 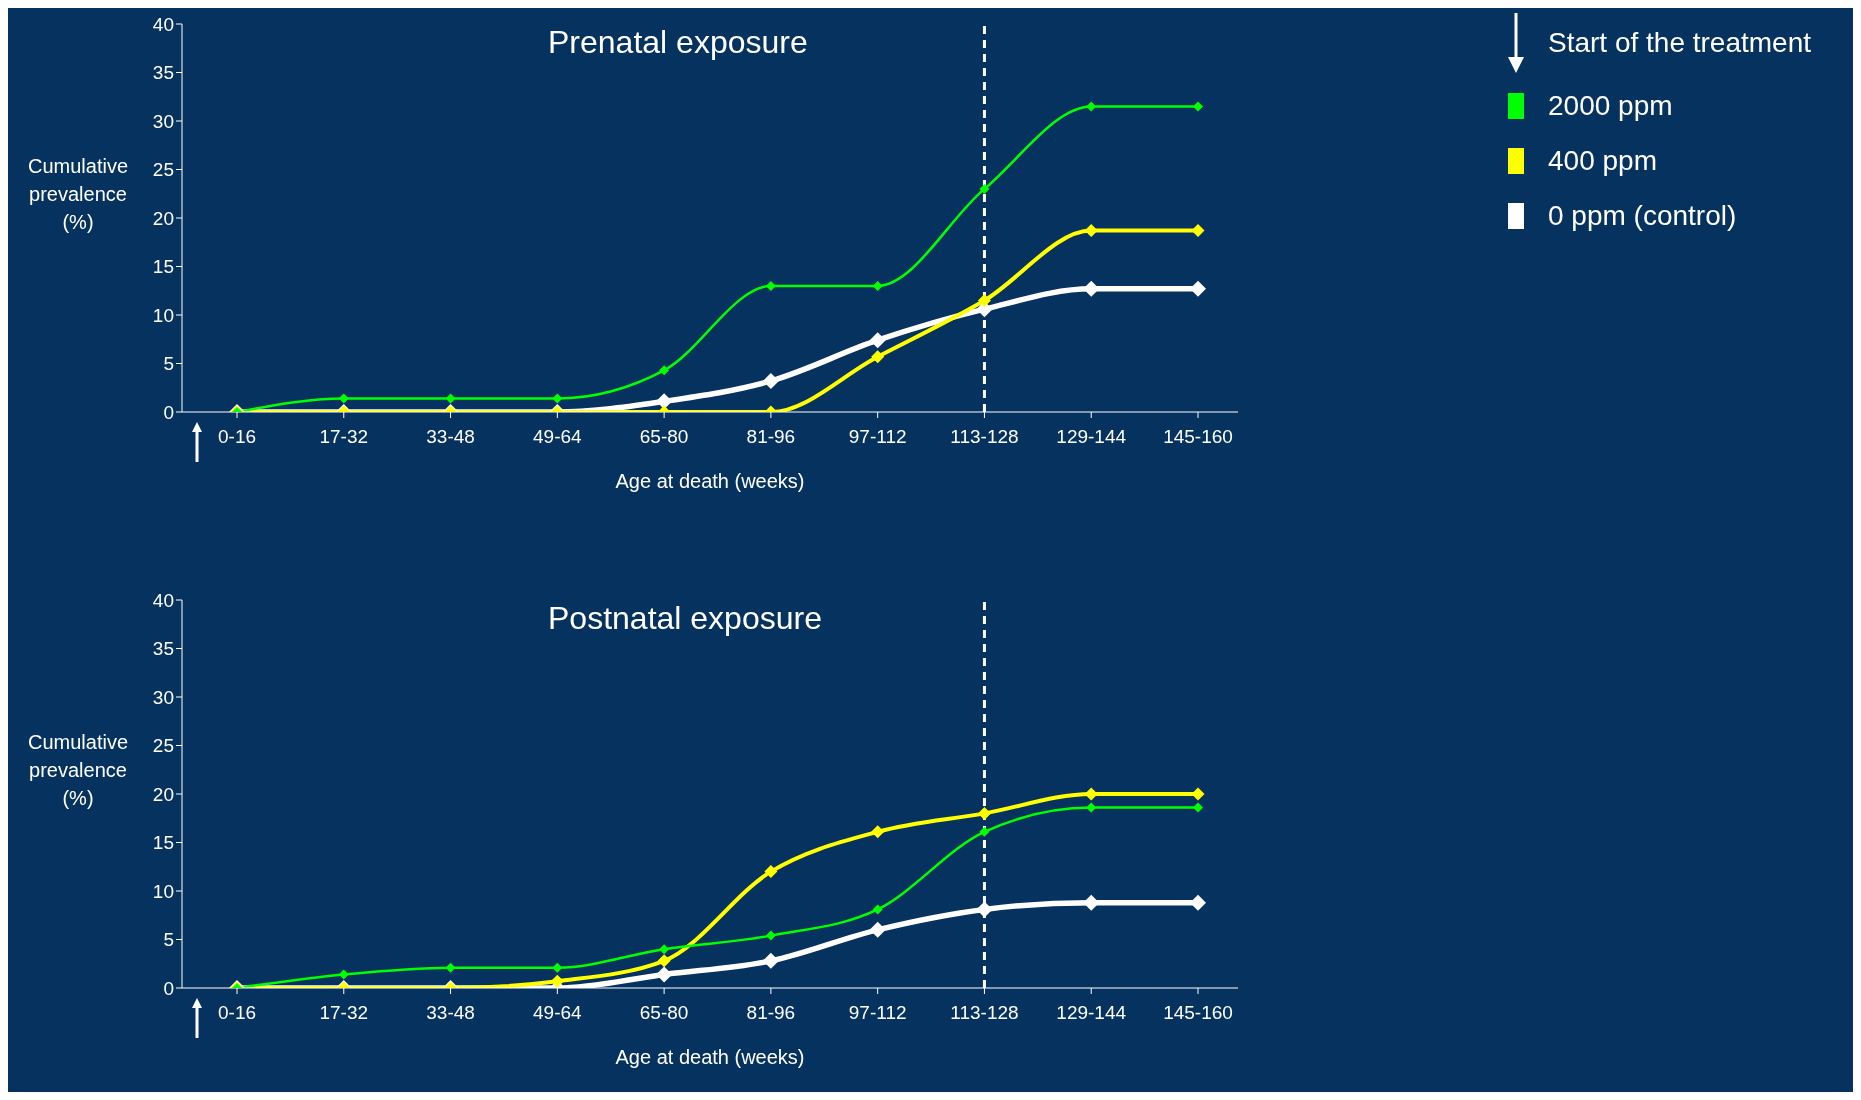 What do you see at coordinates (1610, 105) in the screenshot?
I see `legend-label: 2000 ppm` at bounding box center [1610, 105].